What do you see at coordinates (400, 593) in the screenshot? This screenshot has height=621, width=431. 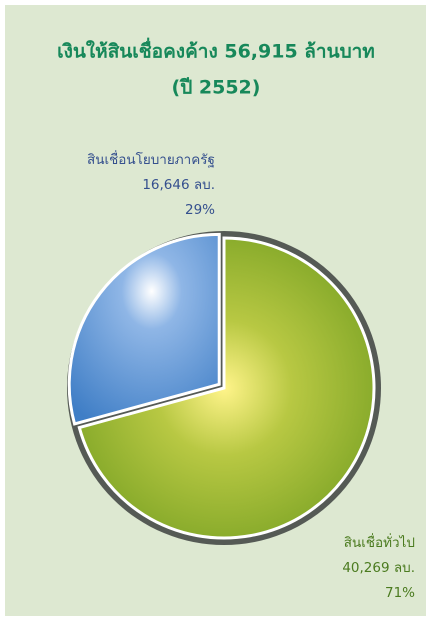 I see `slice-percent: 71%` at bounding box center [400, 593].